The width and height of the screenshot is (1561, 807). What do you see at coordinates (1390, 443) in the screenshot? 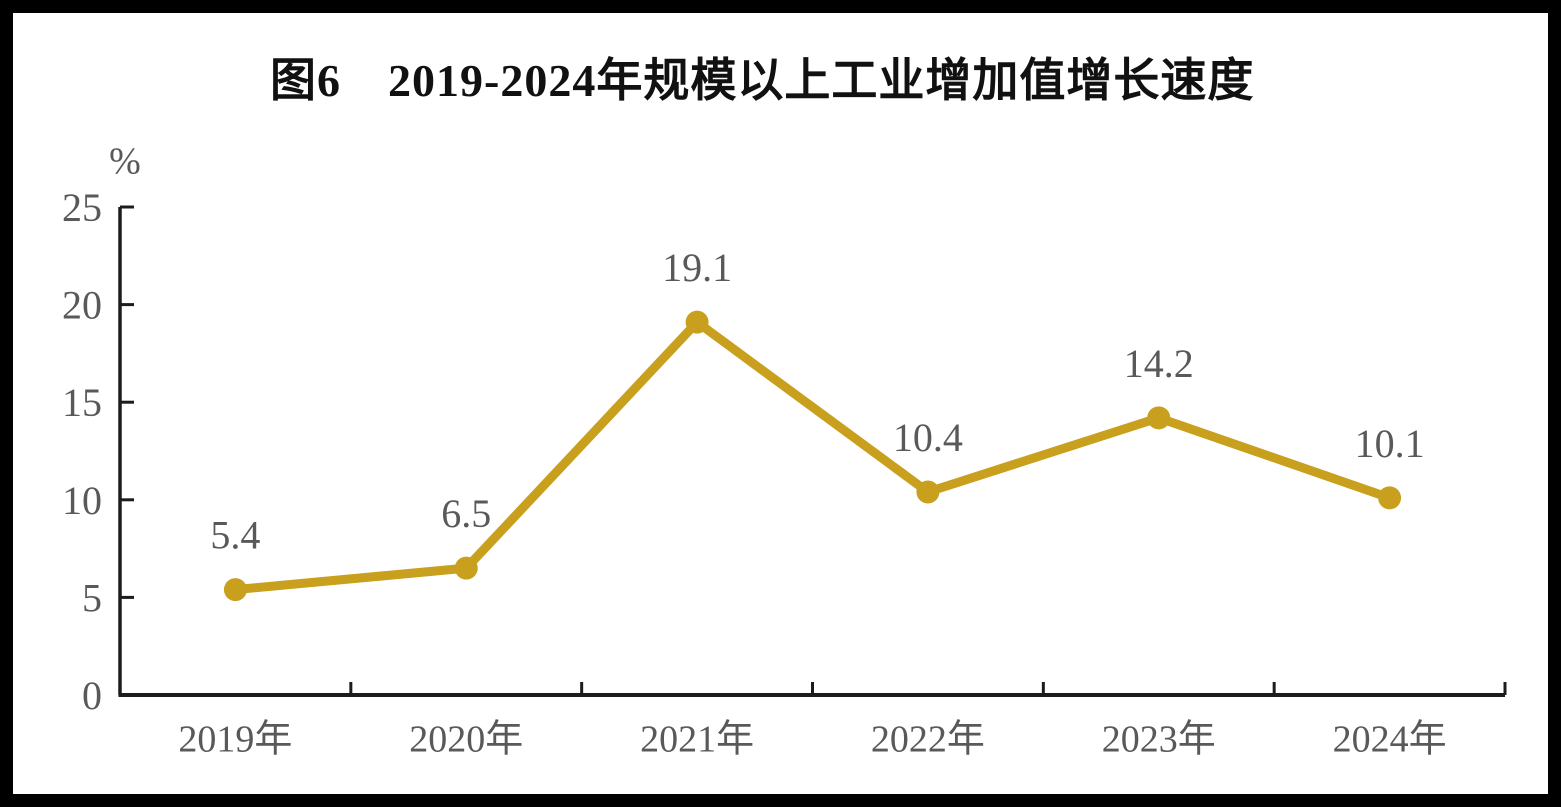
I see `data-point-label: 10.1` at bounding box center [1390, 443].